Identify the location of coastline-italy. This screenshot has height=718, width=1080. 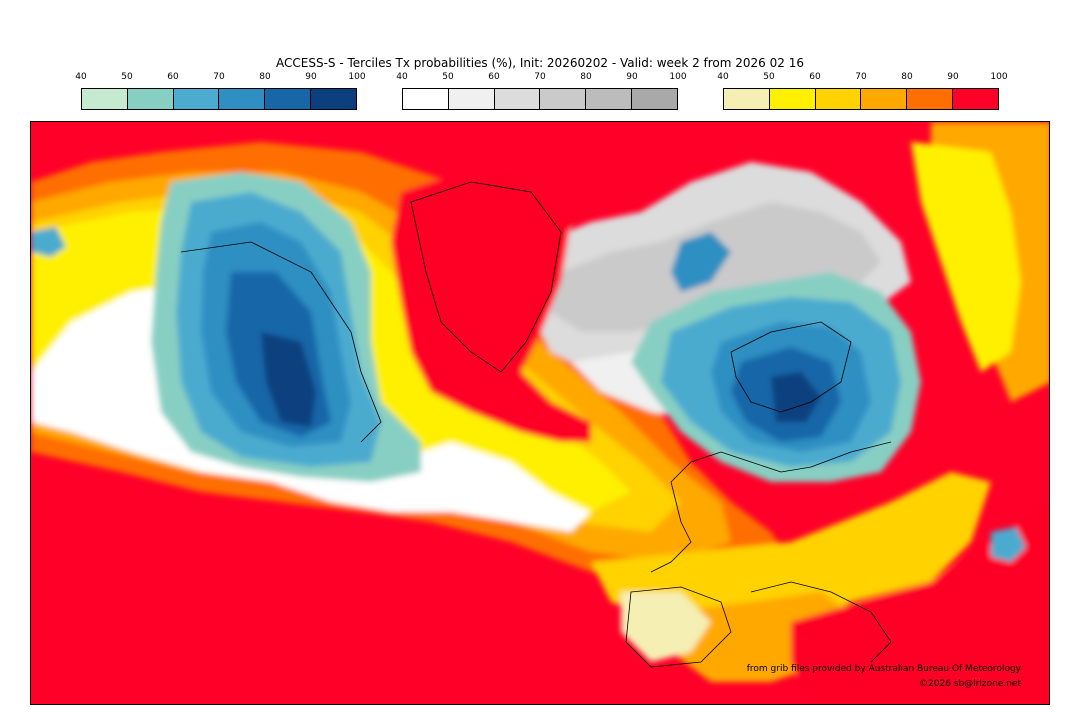
(821, 622).